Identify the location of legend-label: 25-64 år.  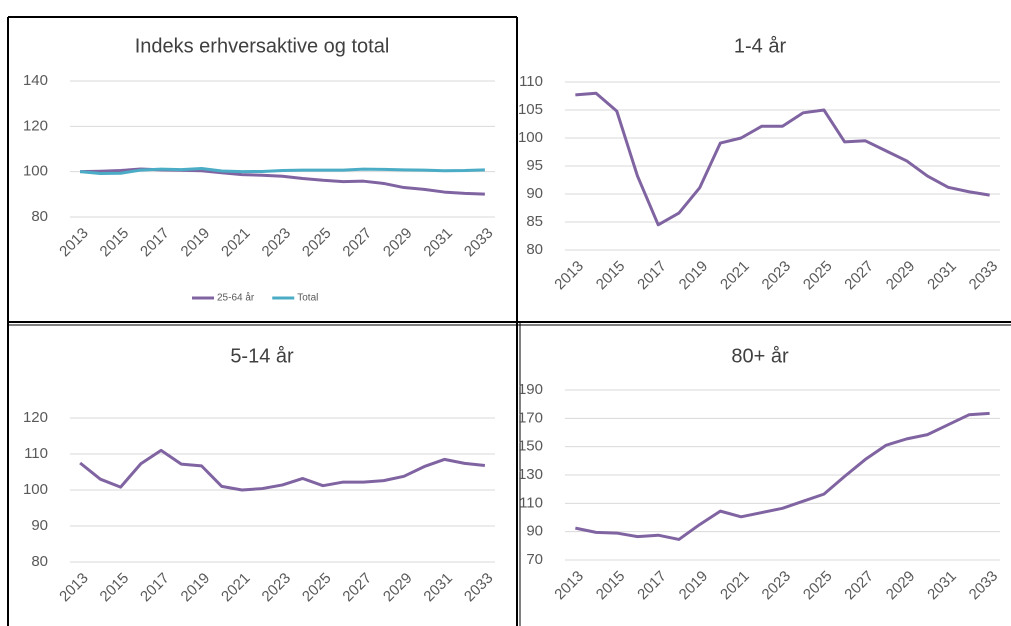
(236, 298).